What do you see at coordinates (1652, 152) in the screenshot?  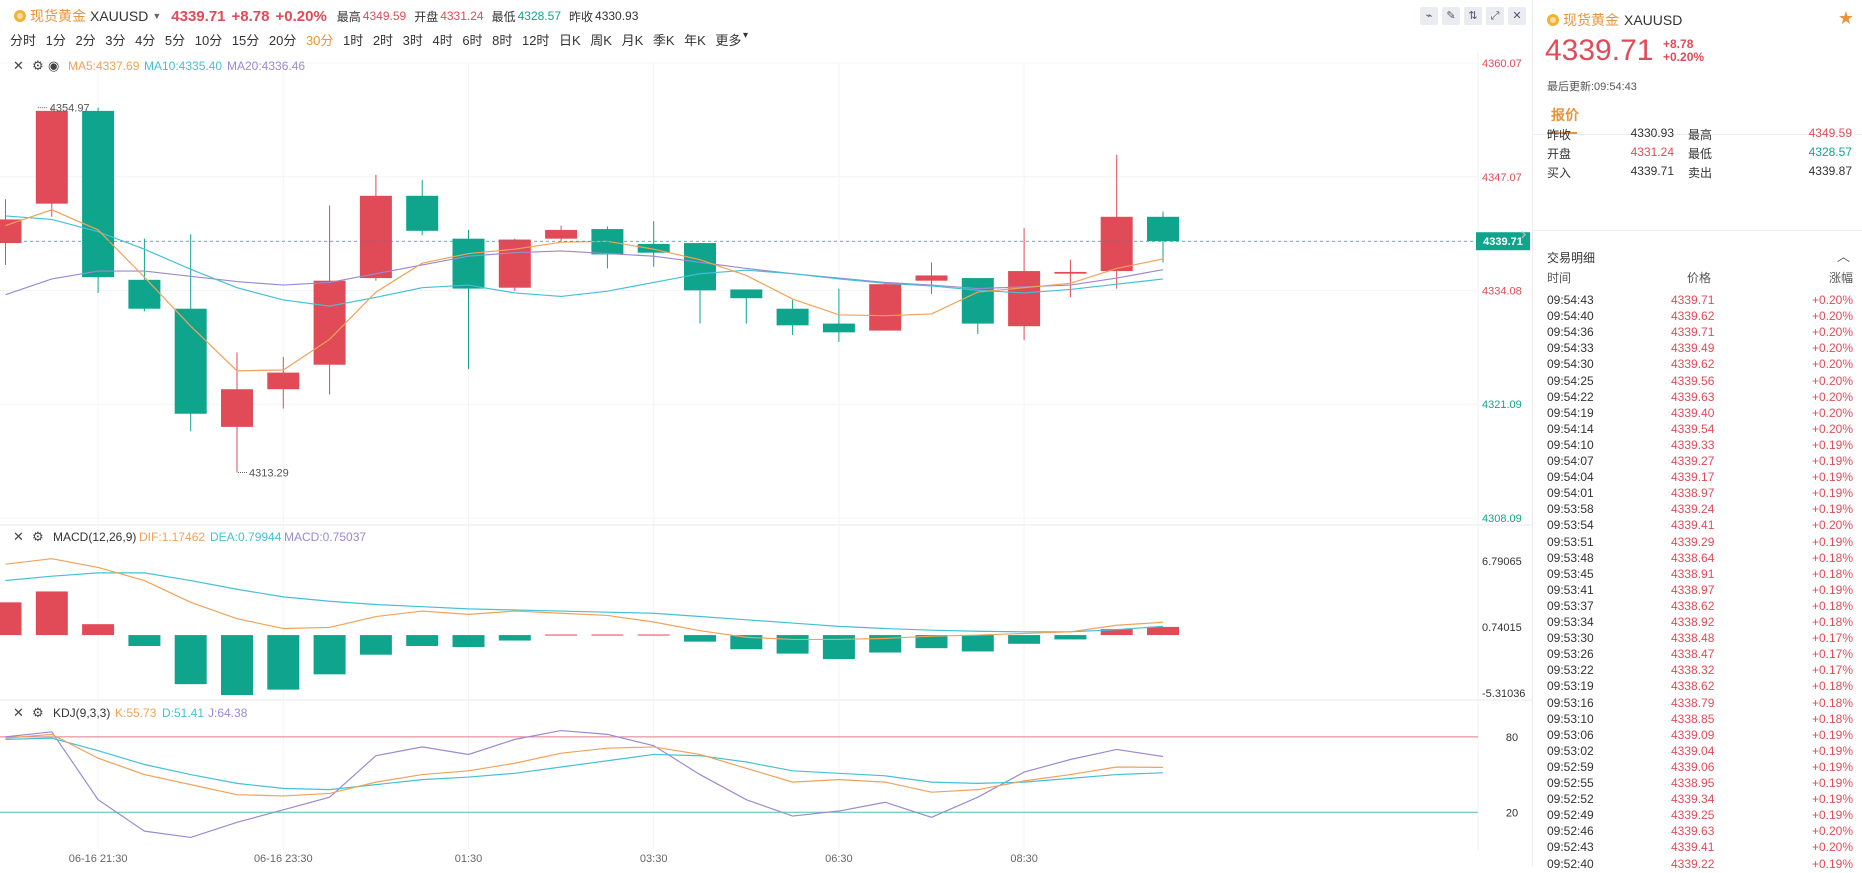 I see `quote-value: 4331.24` at bounding box center [1652, 152].